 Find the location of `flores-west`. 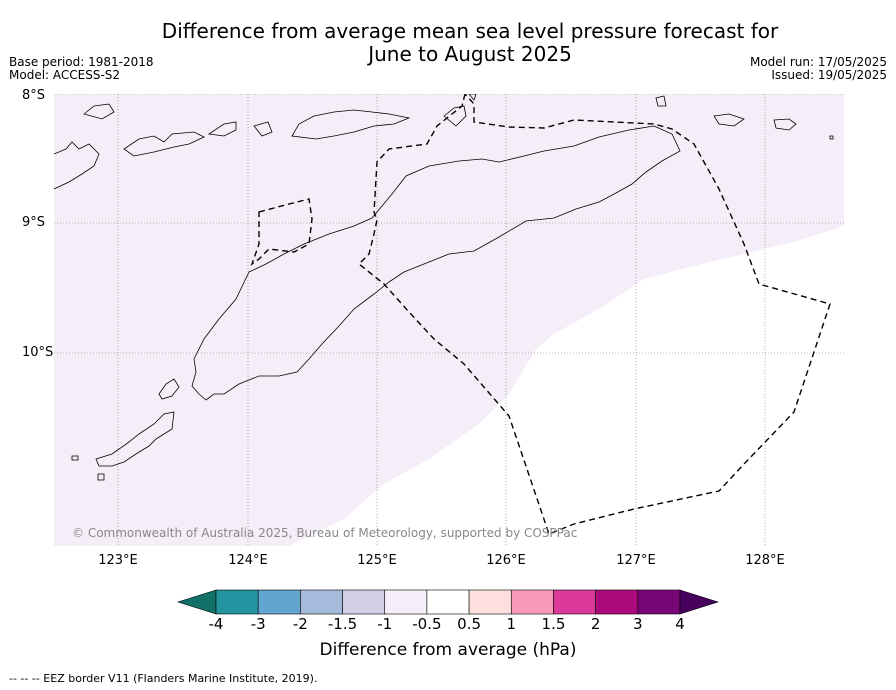

flores-west is located at coordinates (99, 111).